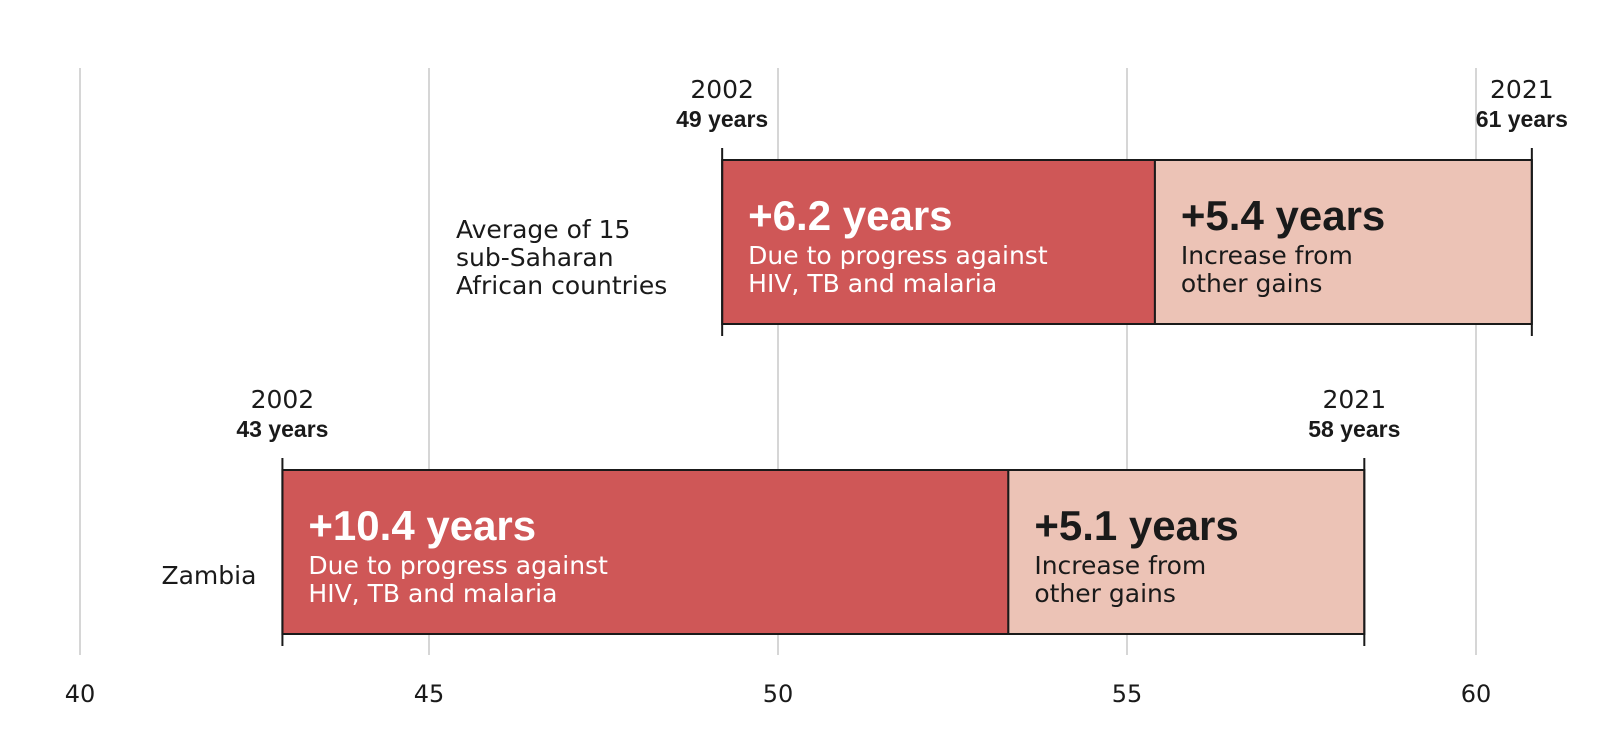 The width and height of the screenshot is (1612, 756). Describe the element at coordinates (80, 694) in the screenshot. I see `x-tick-label: 40` at that location.